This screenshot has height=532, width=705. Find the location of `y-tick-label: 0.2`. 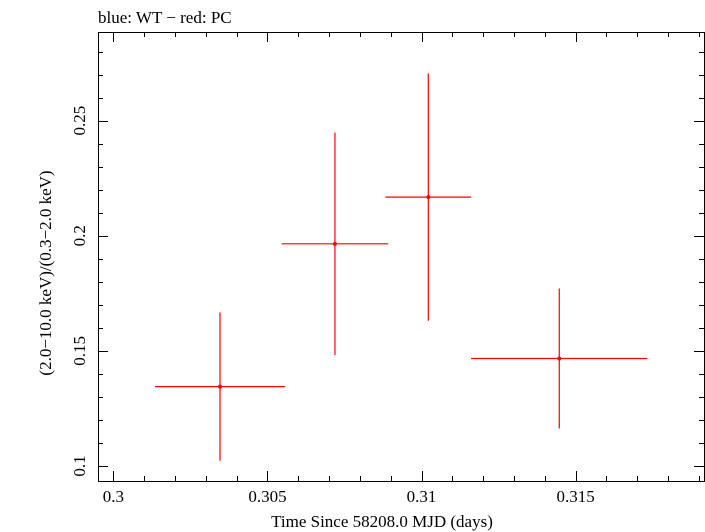

y-tick-label: 0.2 is located at coordinates (79, 235).